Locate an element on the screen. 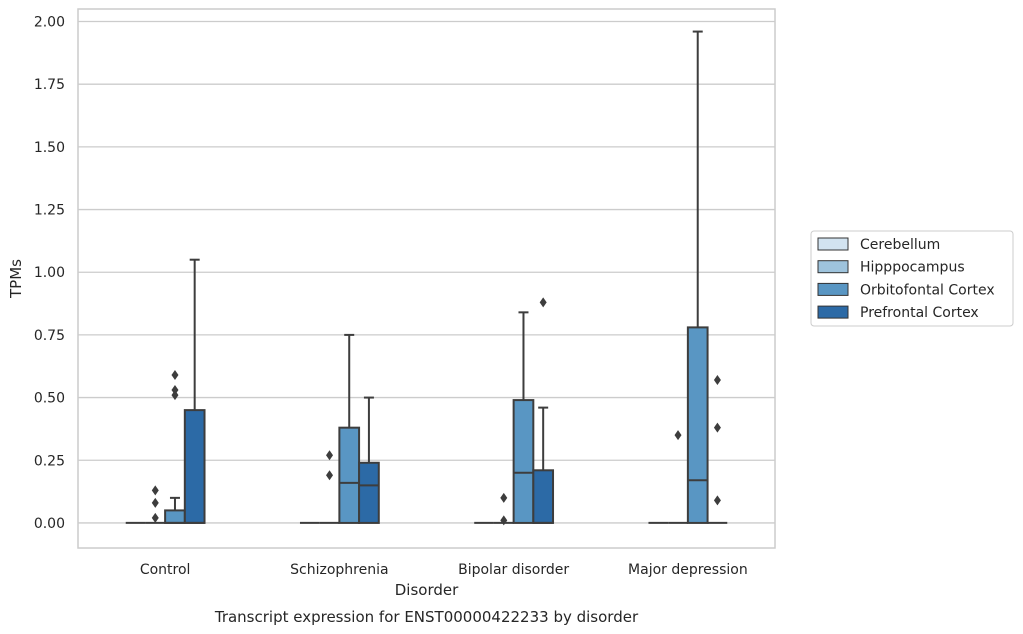  y-tick-label: 0.50 is located at coordinates (49, 399).